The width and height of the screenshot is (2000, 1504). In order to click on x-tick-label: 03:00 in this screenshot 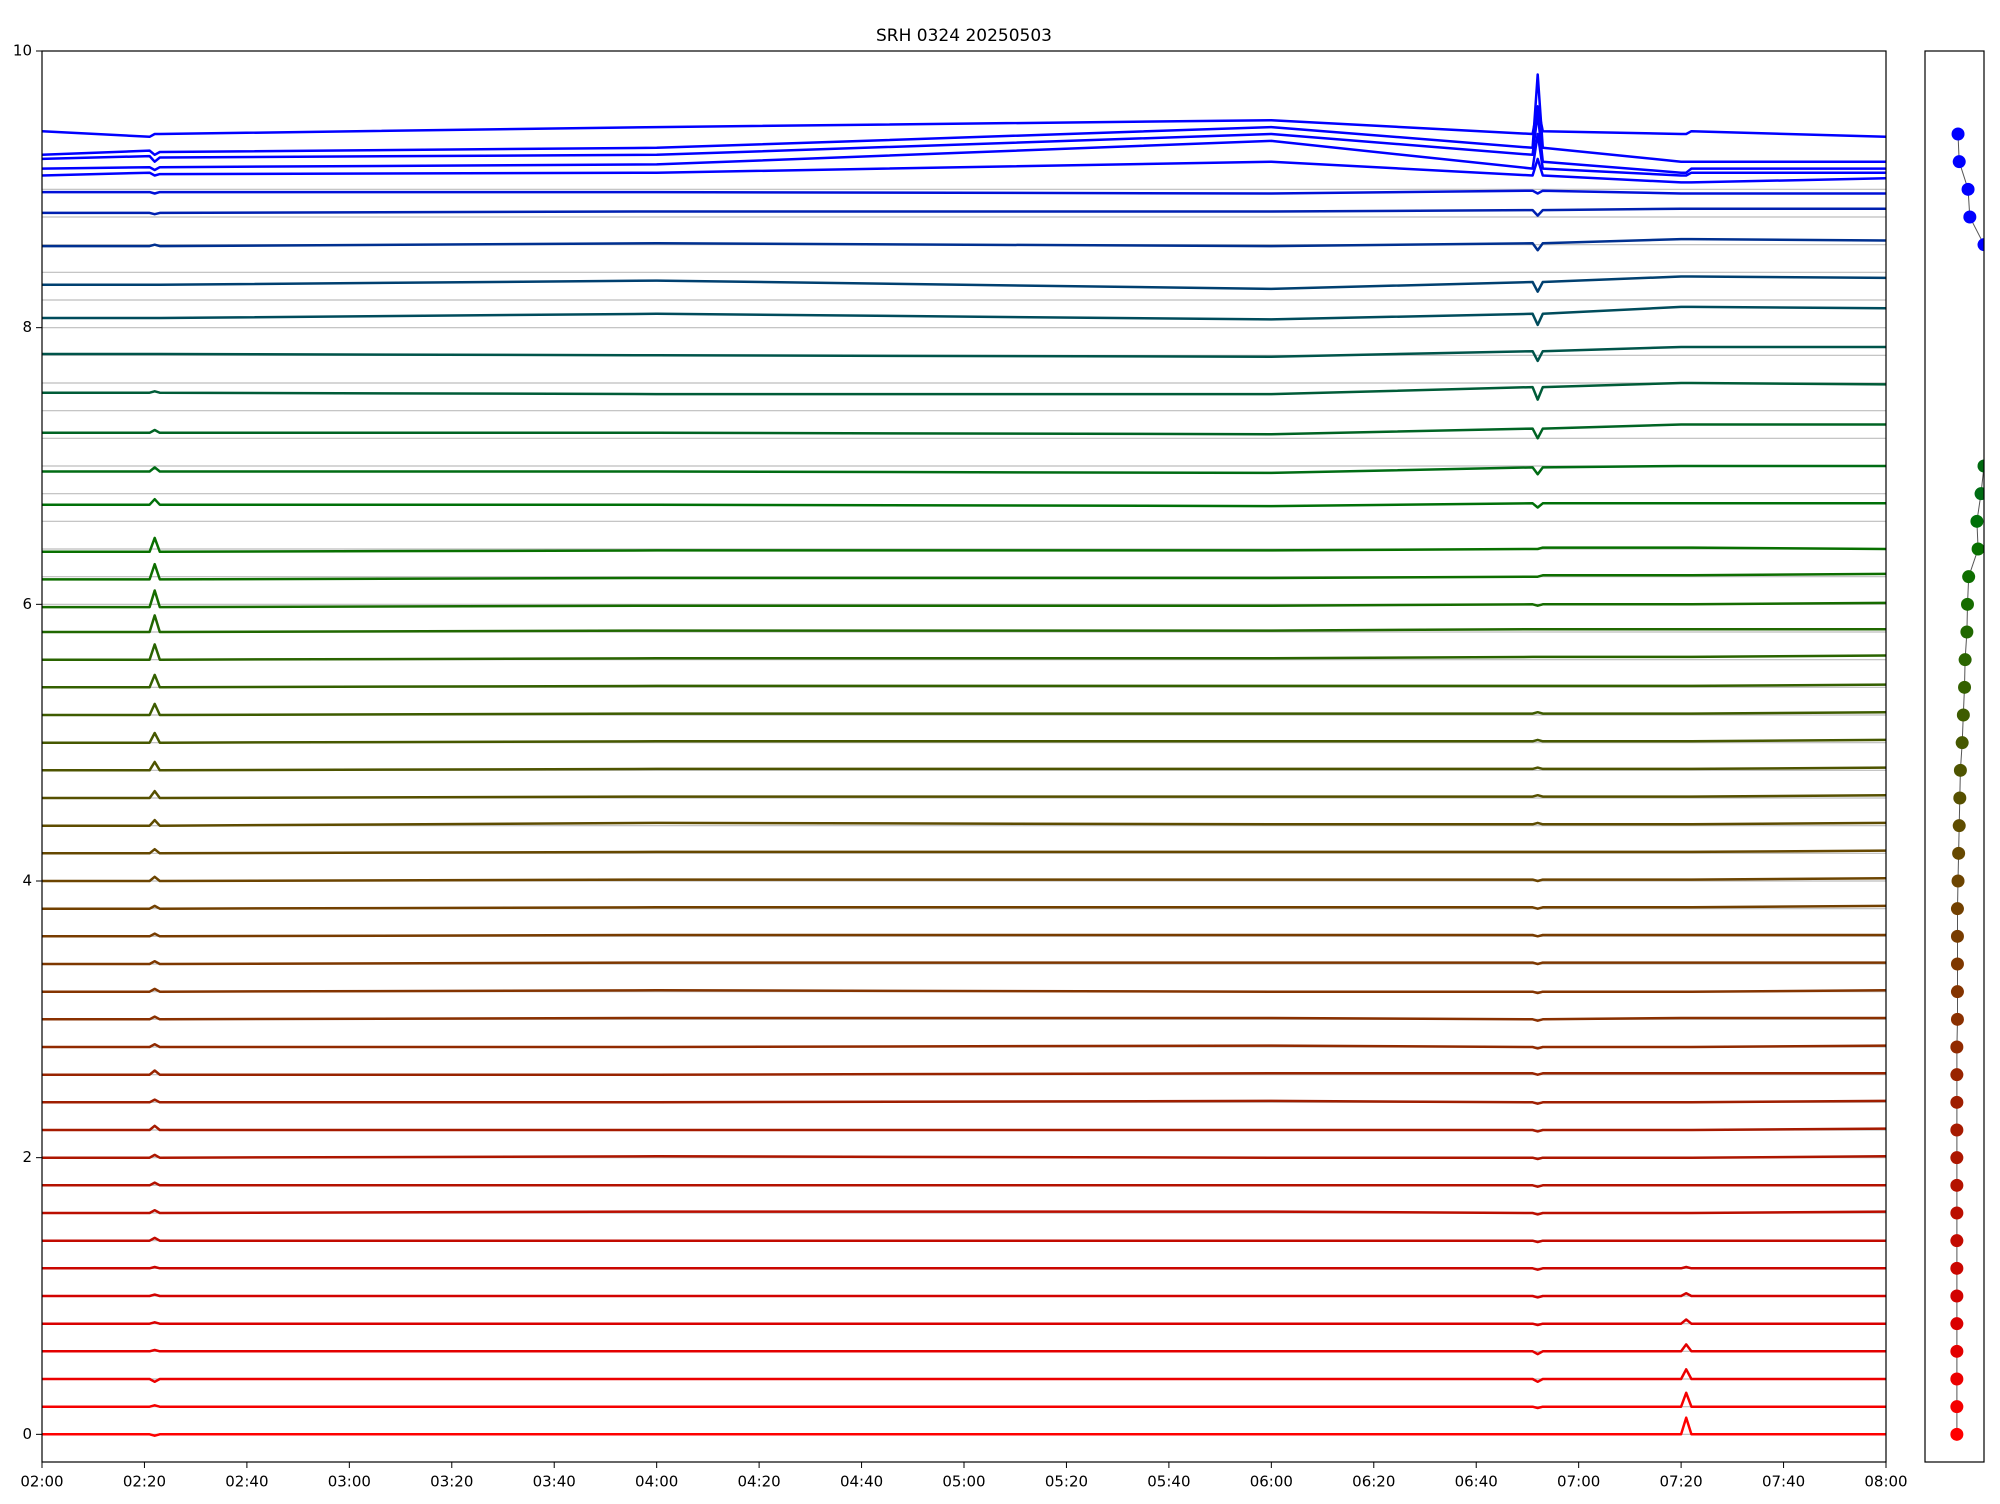, I will do `click(349, 1482)`.